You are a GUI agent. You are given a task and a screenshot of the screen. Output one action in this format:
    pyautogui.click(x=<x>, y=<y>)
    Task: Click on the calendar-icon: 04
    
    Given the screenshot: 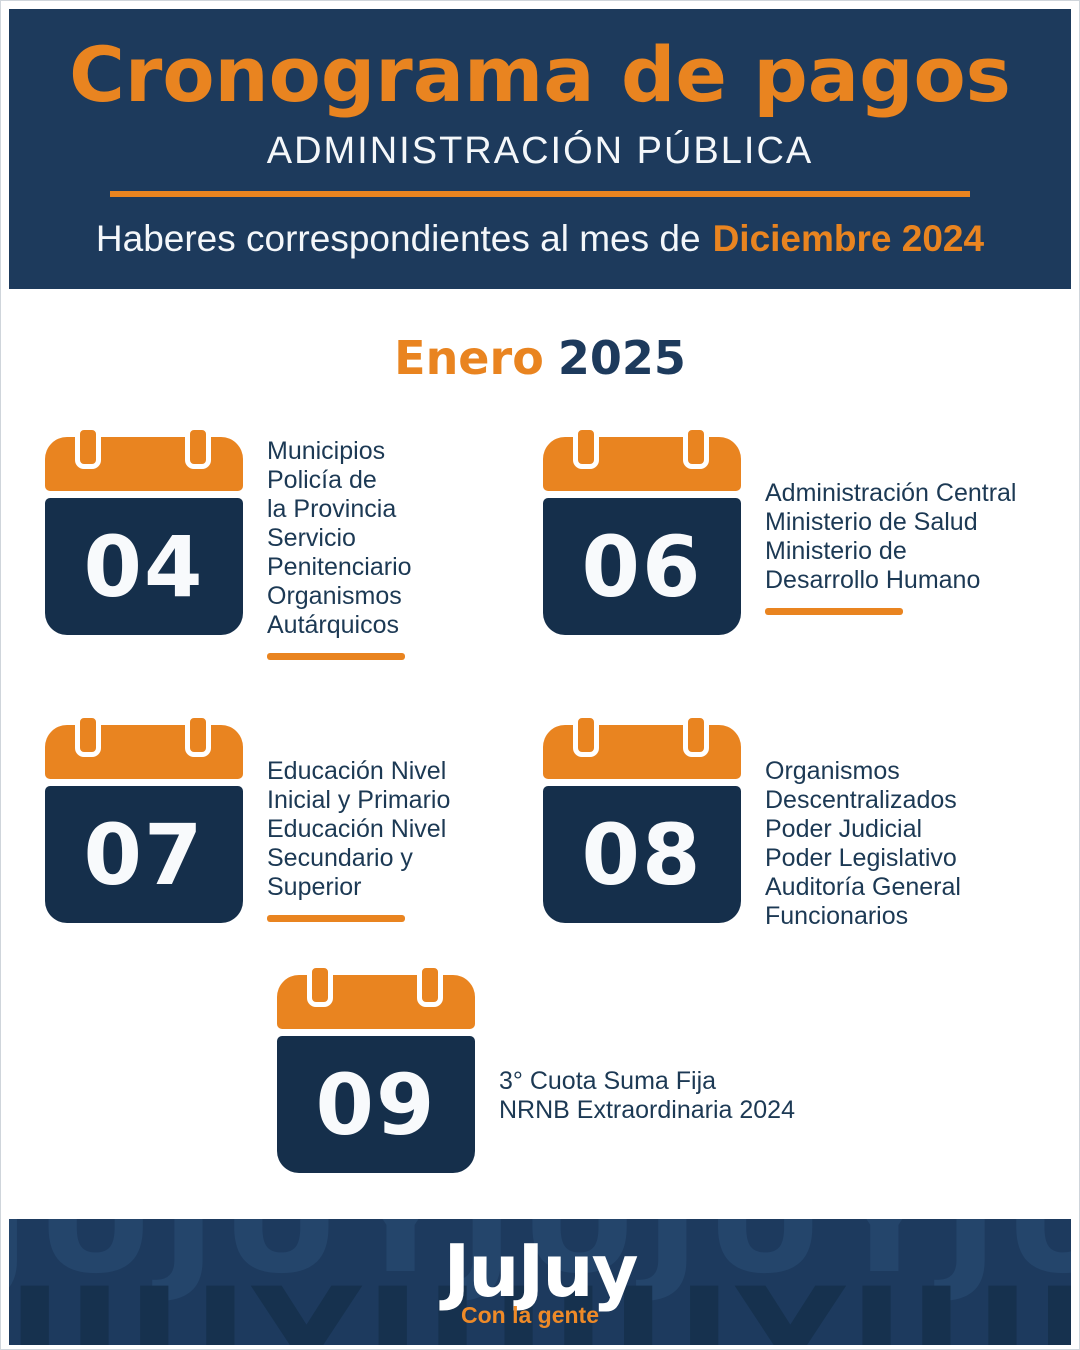 What is the action you would take?
    pyautogui.click(x=144, y=530)
    